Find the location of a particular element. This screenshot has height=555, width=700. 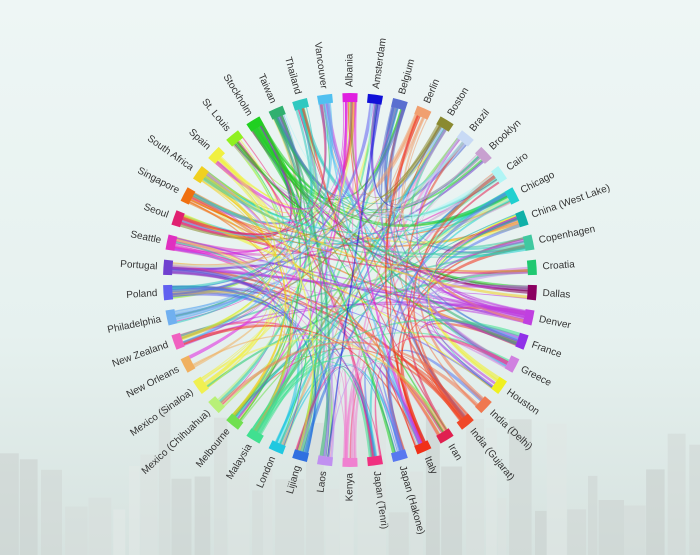

group-label: Houston is located at coordinates (522, 402).